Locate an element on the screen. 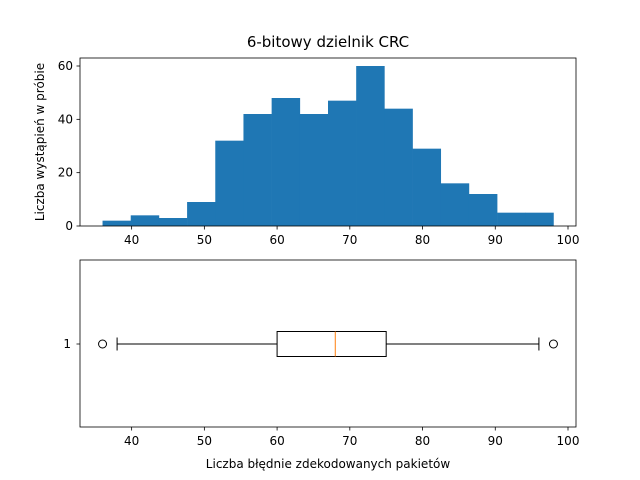 The height and width of the screenshot is (480, 640). y-tick-label: 40 is located at coordinates (65, 119).